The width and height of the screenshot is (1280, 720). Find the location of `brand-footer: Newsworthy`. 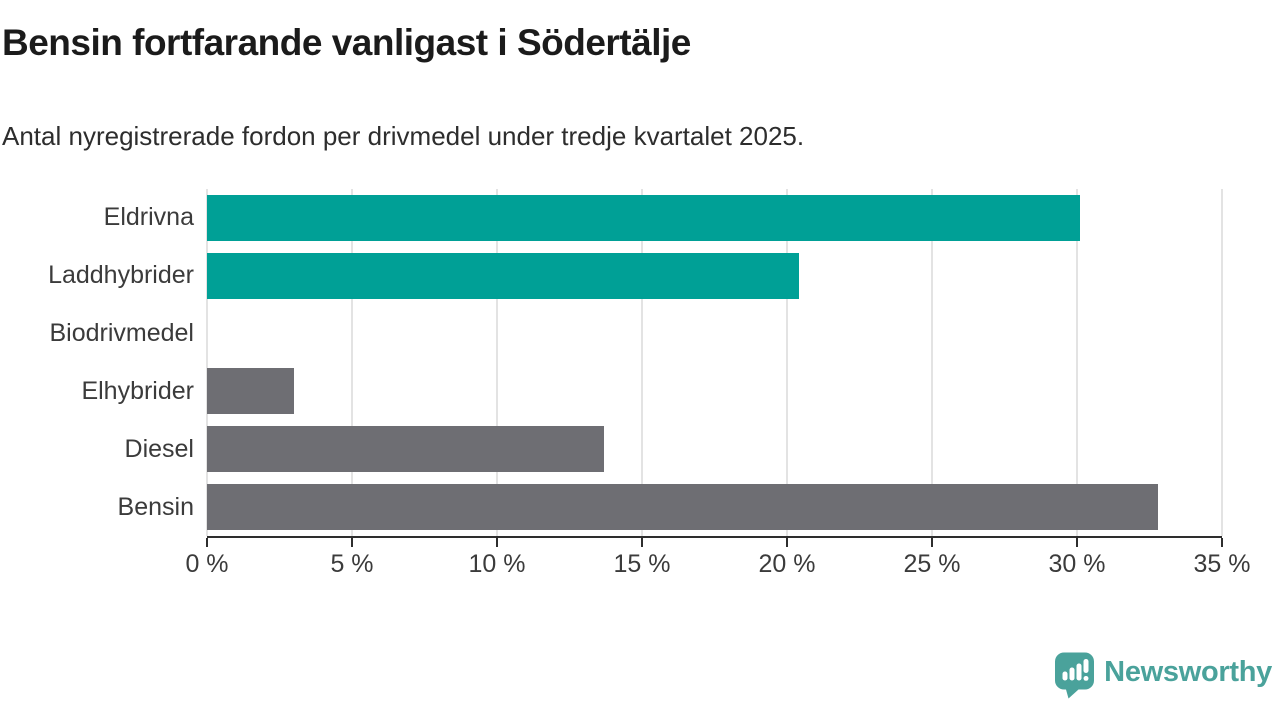

brand-footer: Newsworthy is located at coordinates (1163, 675).